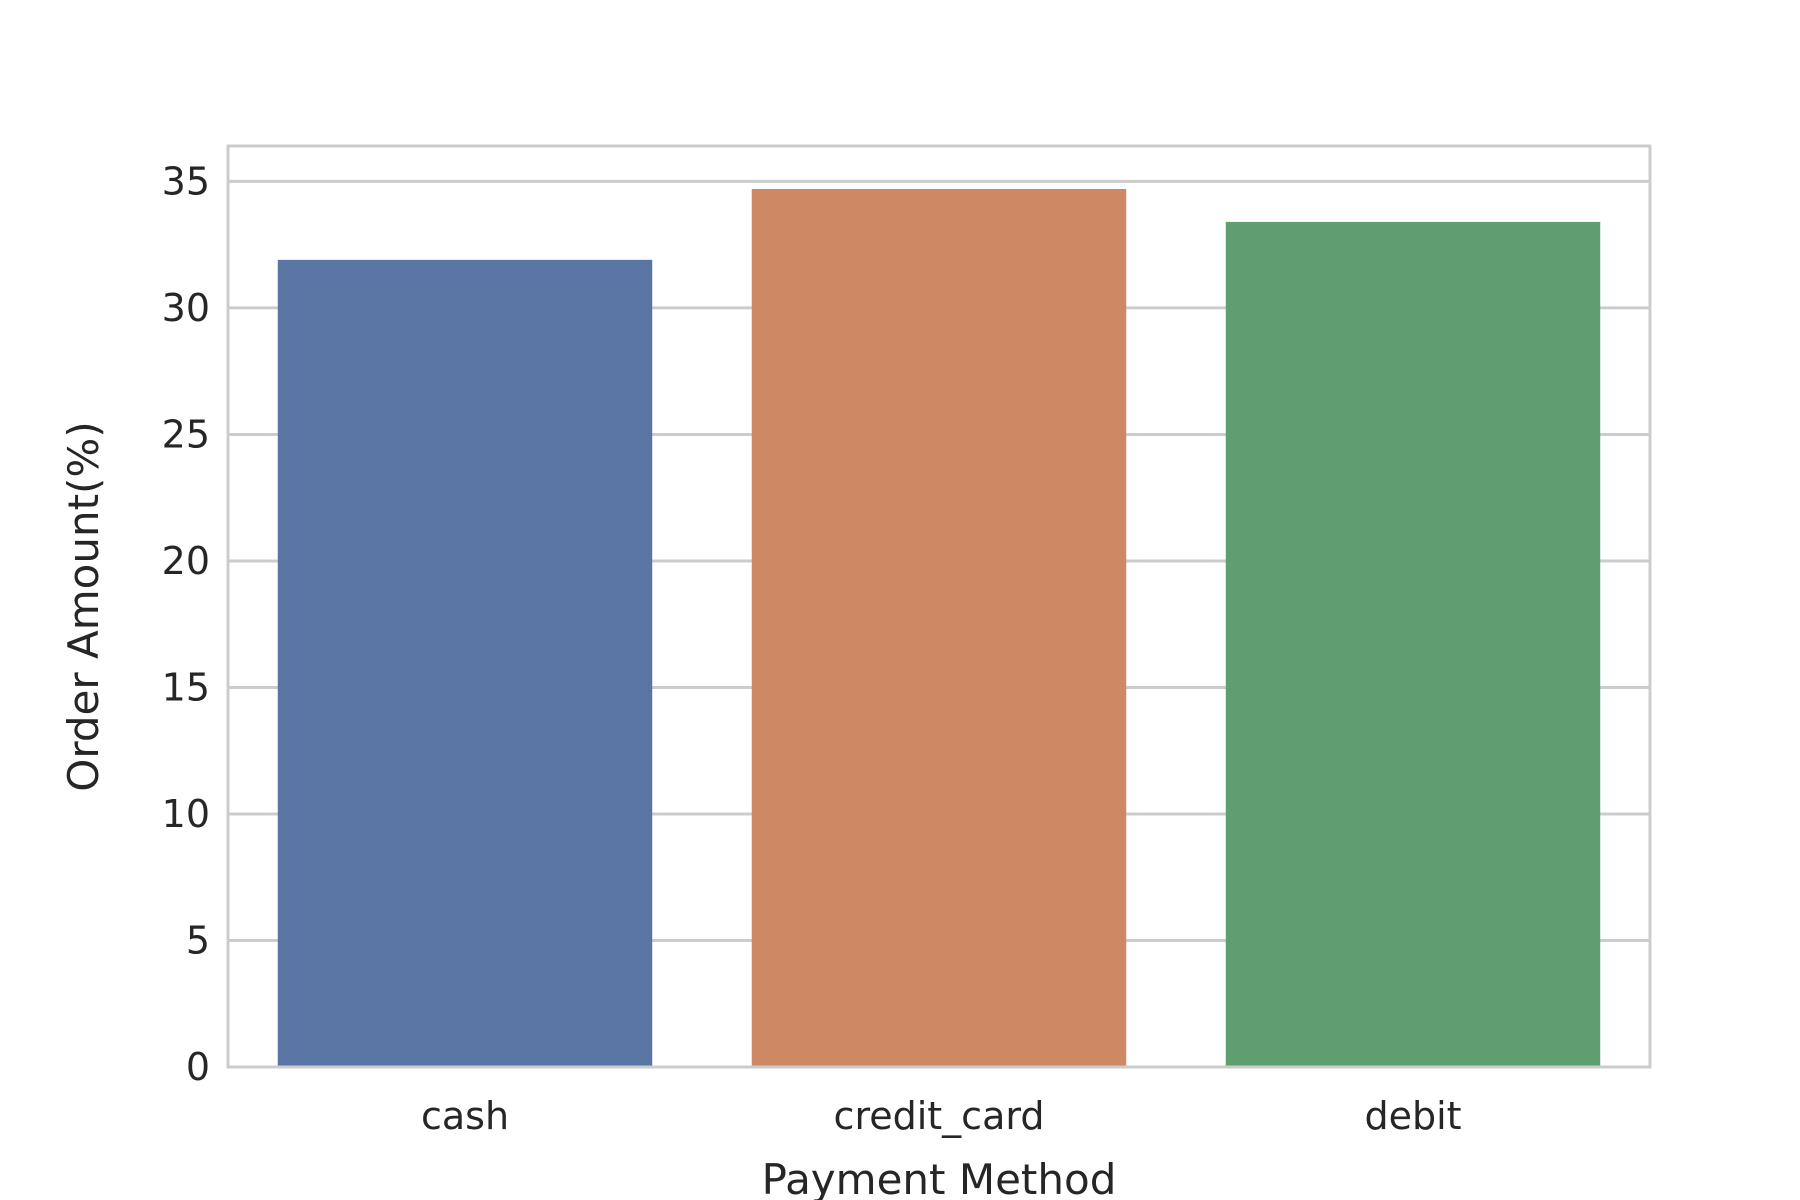 The image size is (1800, 1200). Describe the element at coordinates (186, 687) in the screenshot. I see `y-tick-label: 15` at that location.